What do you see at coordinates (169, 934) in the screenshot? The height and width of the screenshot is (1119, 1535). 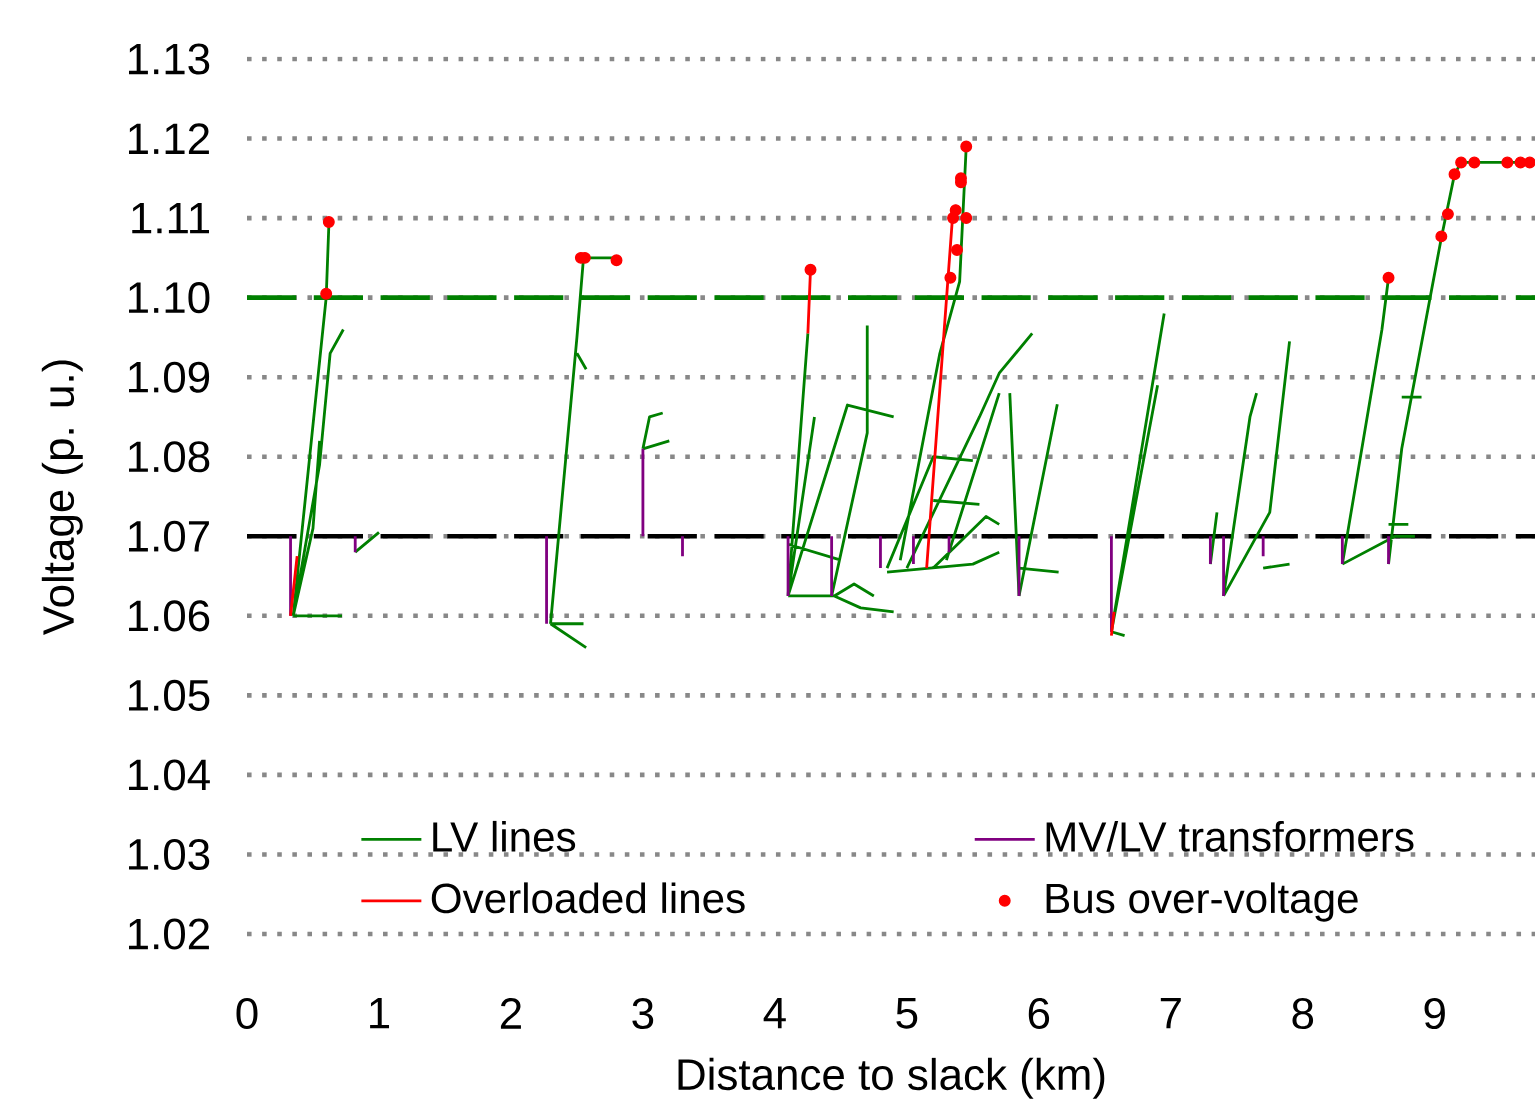 I see `y-tick-label: 1.02` at bounding box center [169, 934].